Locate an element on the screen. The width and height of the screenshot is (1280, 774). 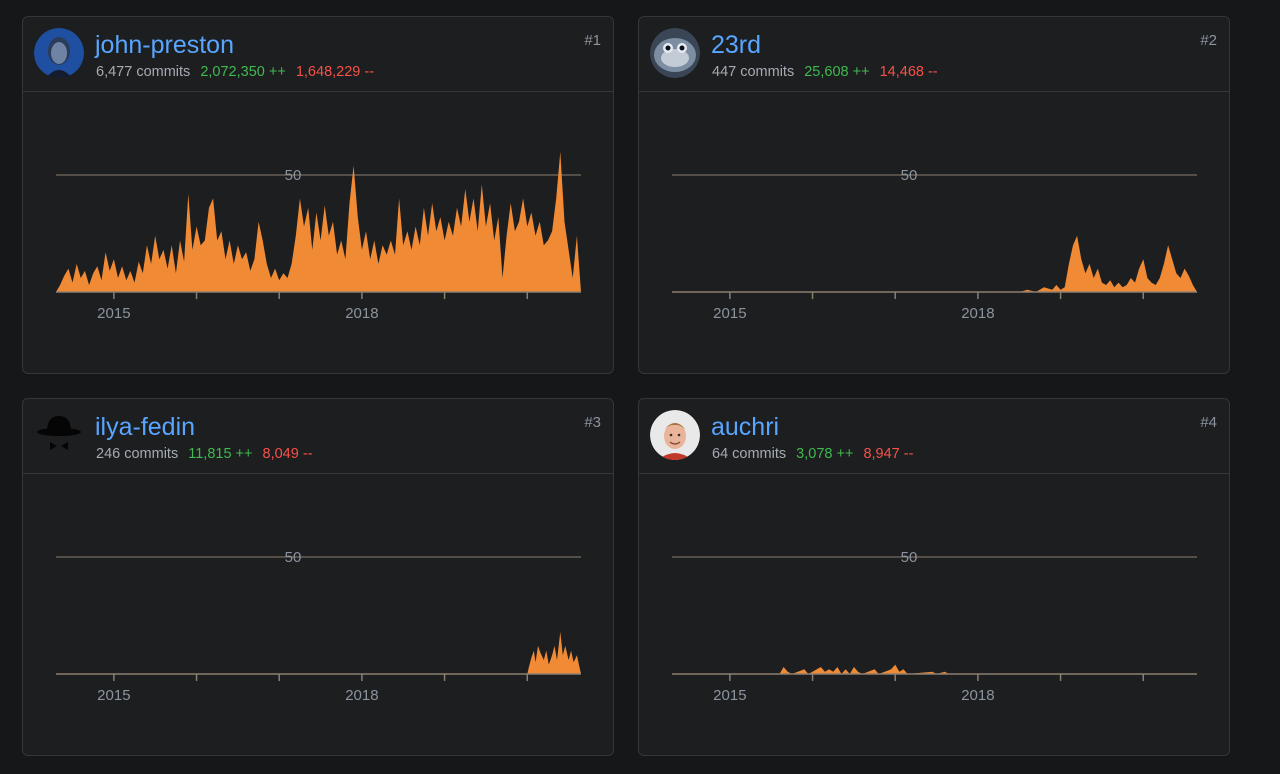
additions-count: 2,072,350 ++ is located at coordinates (243, 72).